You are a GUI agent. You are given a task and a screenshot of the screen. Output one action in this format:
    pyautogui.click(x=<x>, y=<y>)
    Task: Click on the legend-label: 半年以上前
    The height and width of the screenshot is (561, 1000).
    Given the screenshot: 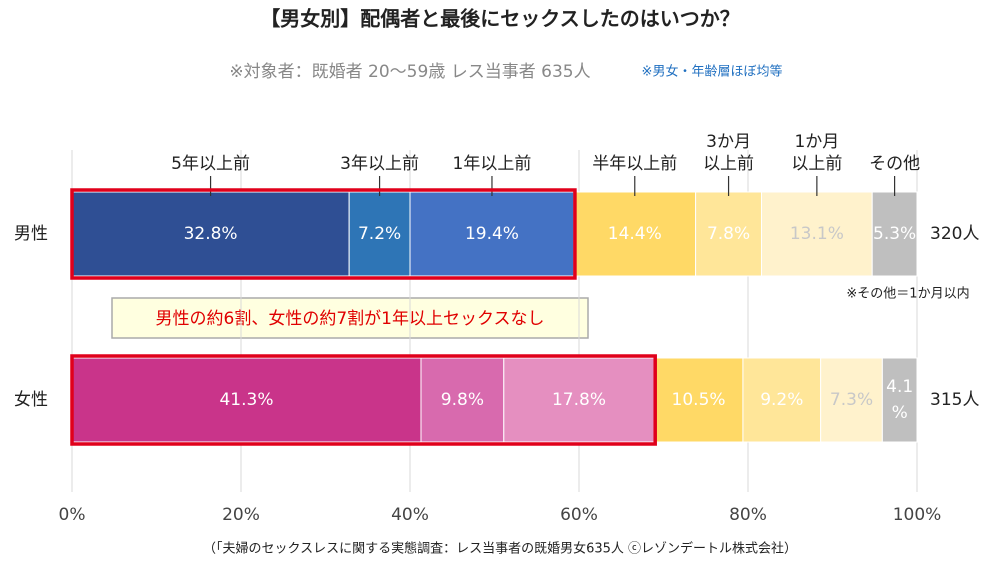 What is the action you would take?
    pyautogui.click(x=635, y=164)
    